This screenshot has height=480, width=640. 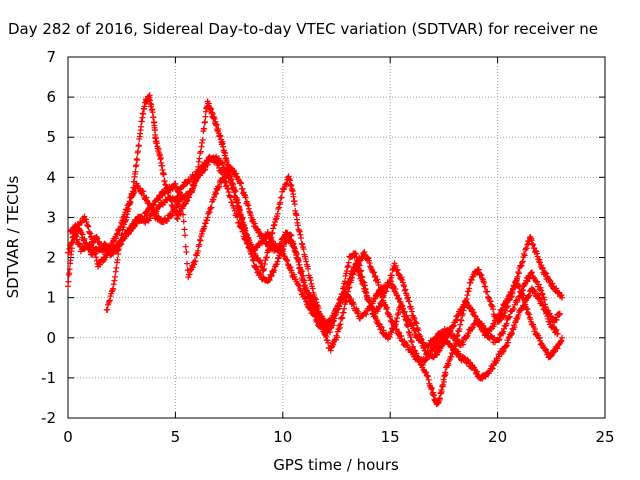 I want to click on y-tick-label: 0, so click(x=51, y=338).